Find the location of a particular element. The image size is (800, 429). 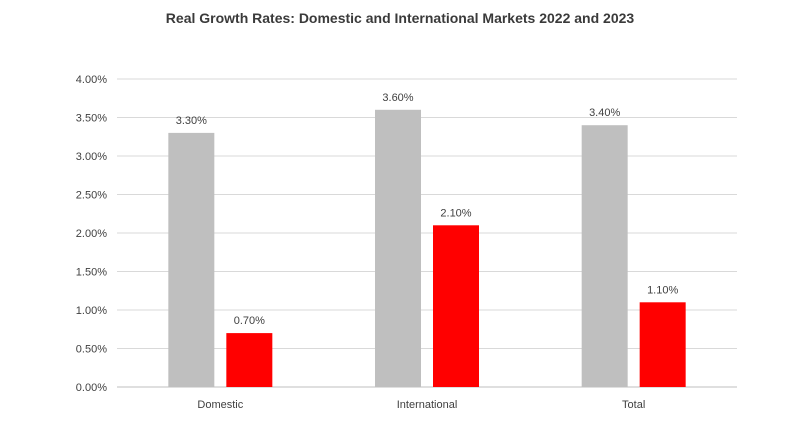

data-label: 0.70% is located at coordinates (249, 321).